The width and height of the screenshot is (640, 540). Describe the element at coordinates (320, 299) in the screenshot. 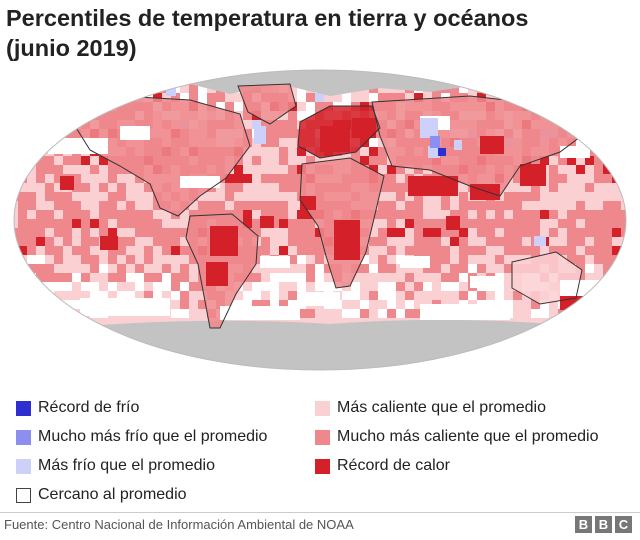

I see `near-average-area` at that location.